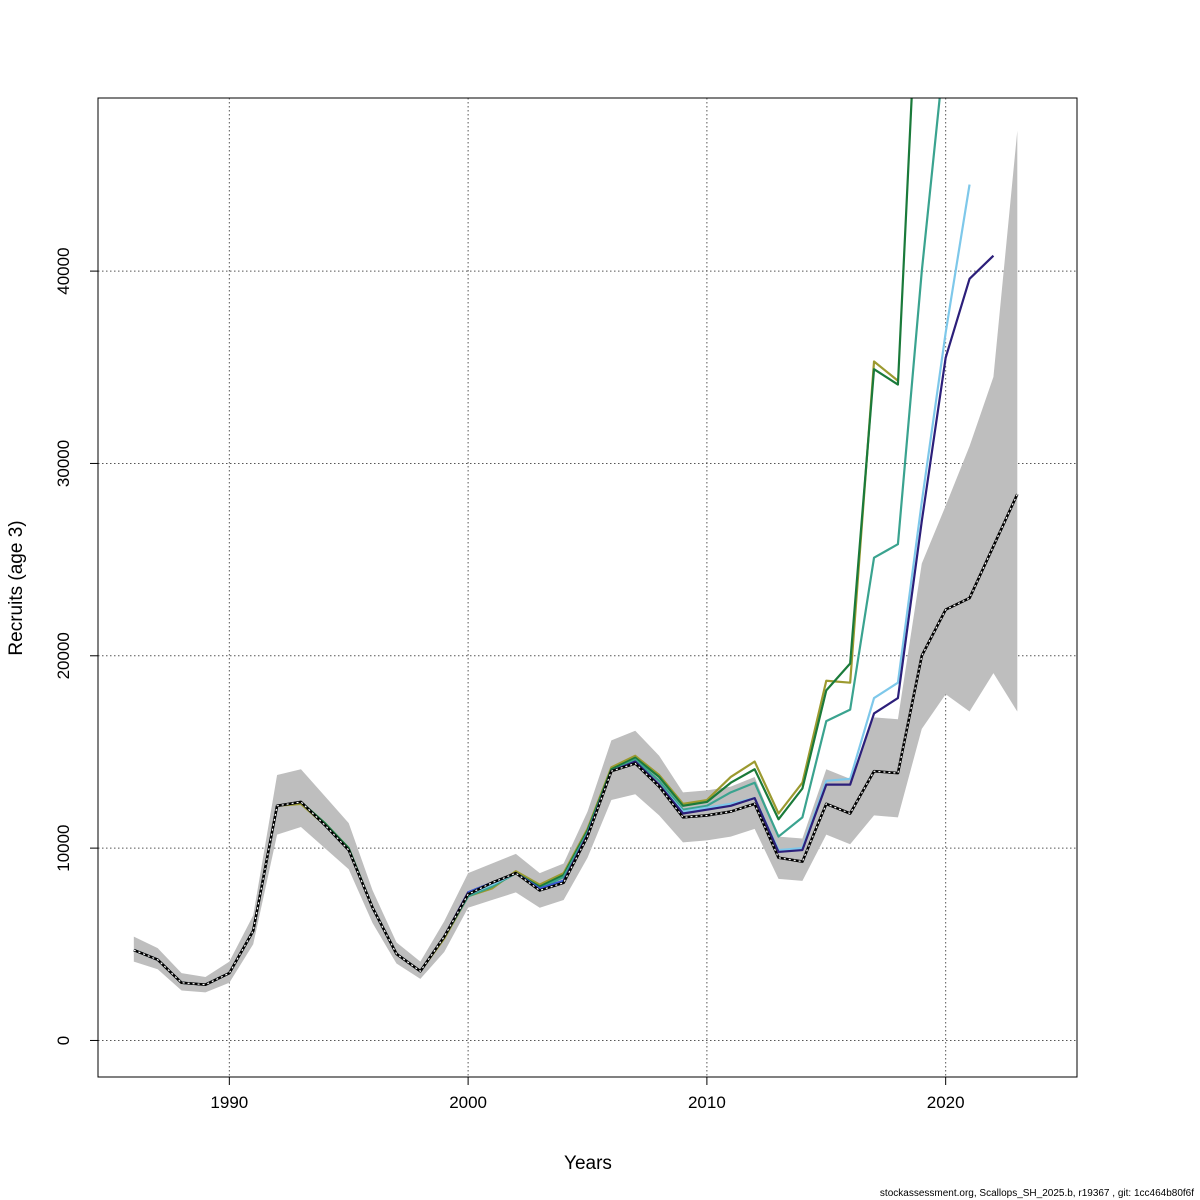 The image size is (1200, 1200). What do you see at coordinates (63, 270) in the screenshot?
I see `y-tick-label: 40000` at bounding box center [63, 270].